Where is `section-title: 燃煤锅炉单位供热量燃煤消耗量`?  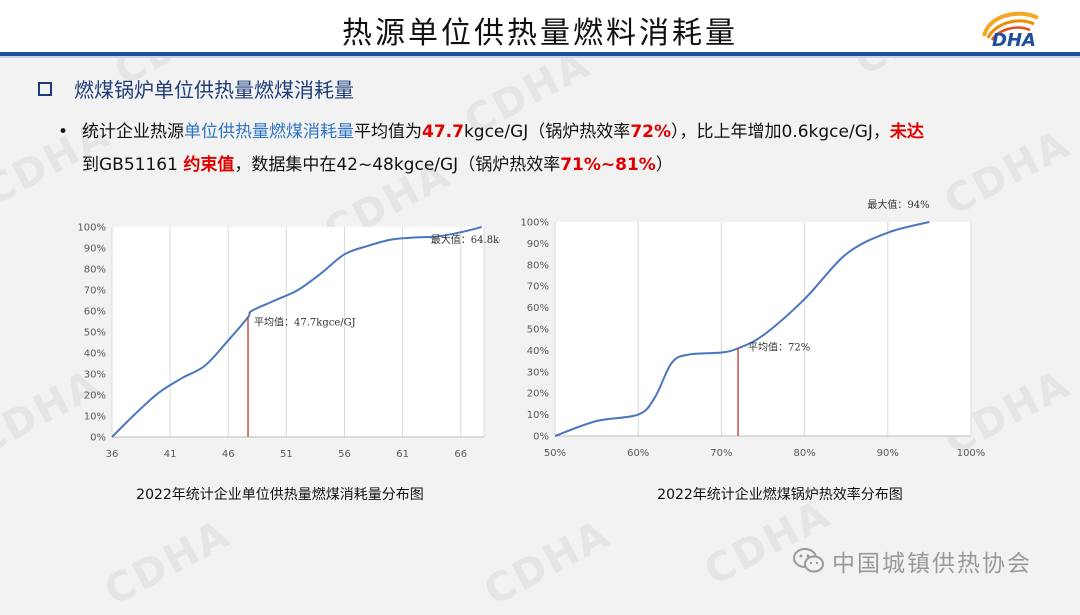
section-title: 燃煤锅炉单位供热量燃煤消耗量 is located at coordinates (214, 90).